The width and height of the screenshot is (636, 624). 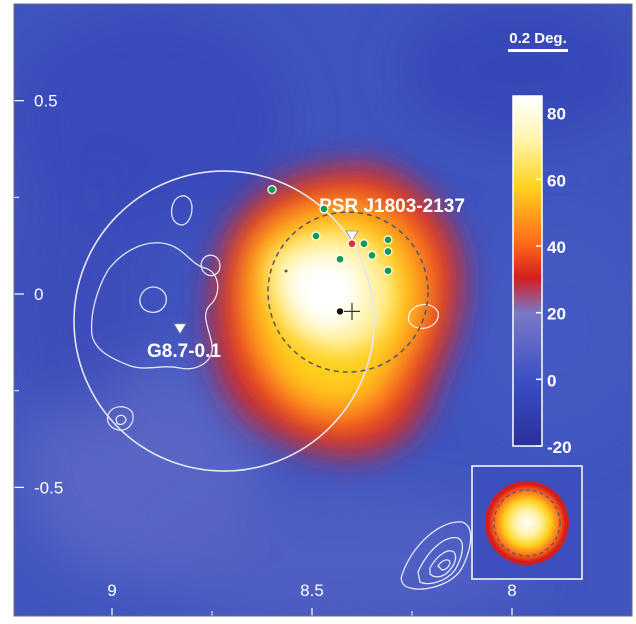 What do you see at coordinates (392, 206) in the screenshot?
I see `source-label: PSR J1803-2137` at bounding box center [392, 206].